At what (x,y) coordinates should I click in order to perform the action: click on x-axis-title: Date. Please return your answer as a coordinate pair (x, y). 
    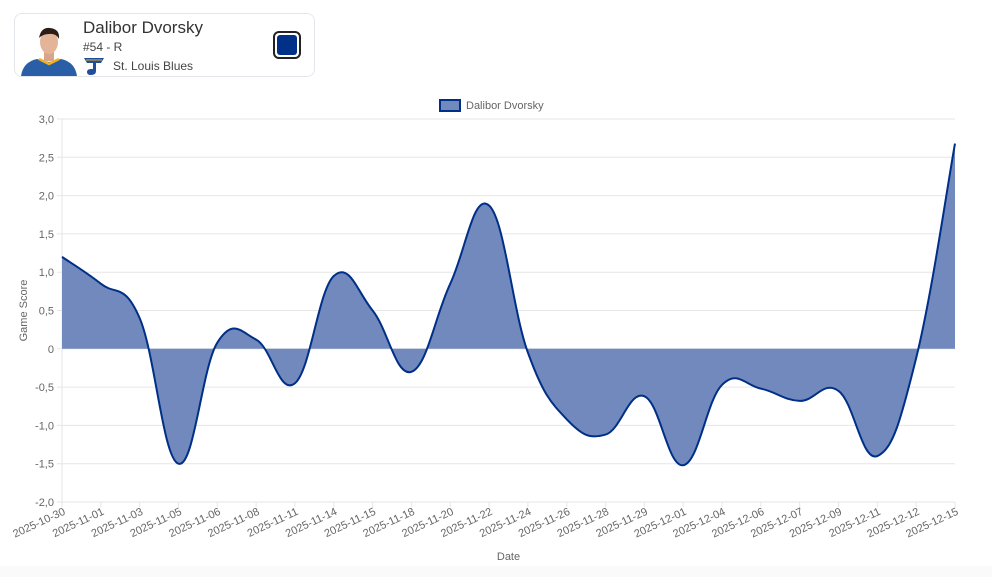
    Looking at the image, I should click on (508, 557).